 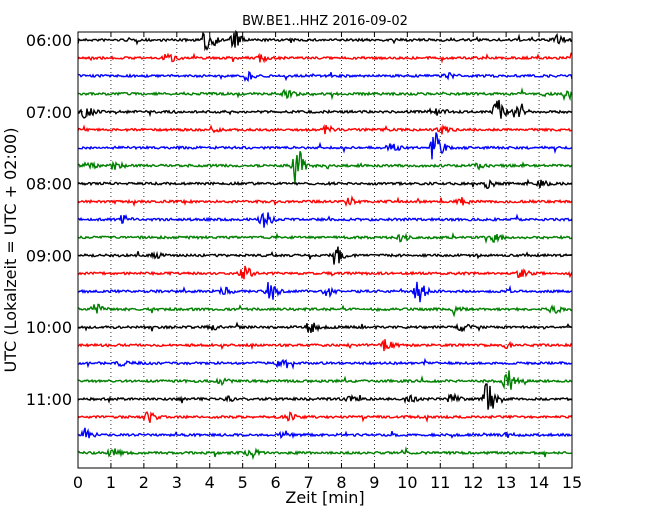 I want to click on y-tick-label: 08:00, so click(x=49, y=184).